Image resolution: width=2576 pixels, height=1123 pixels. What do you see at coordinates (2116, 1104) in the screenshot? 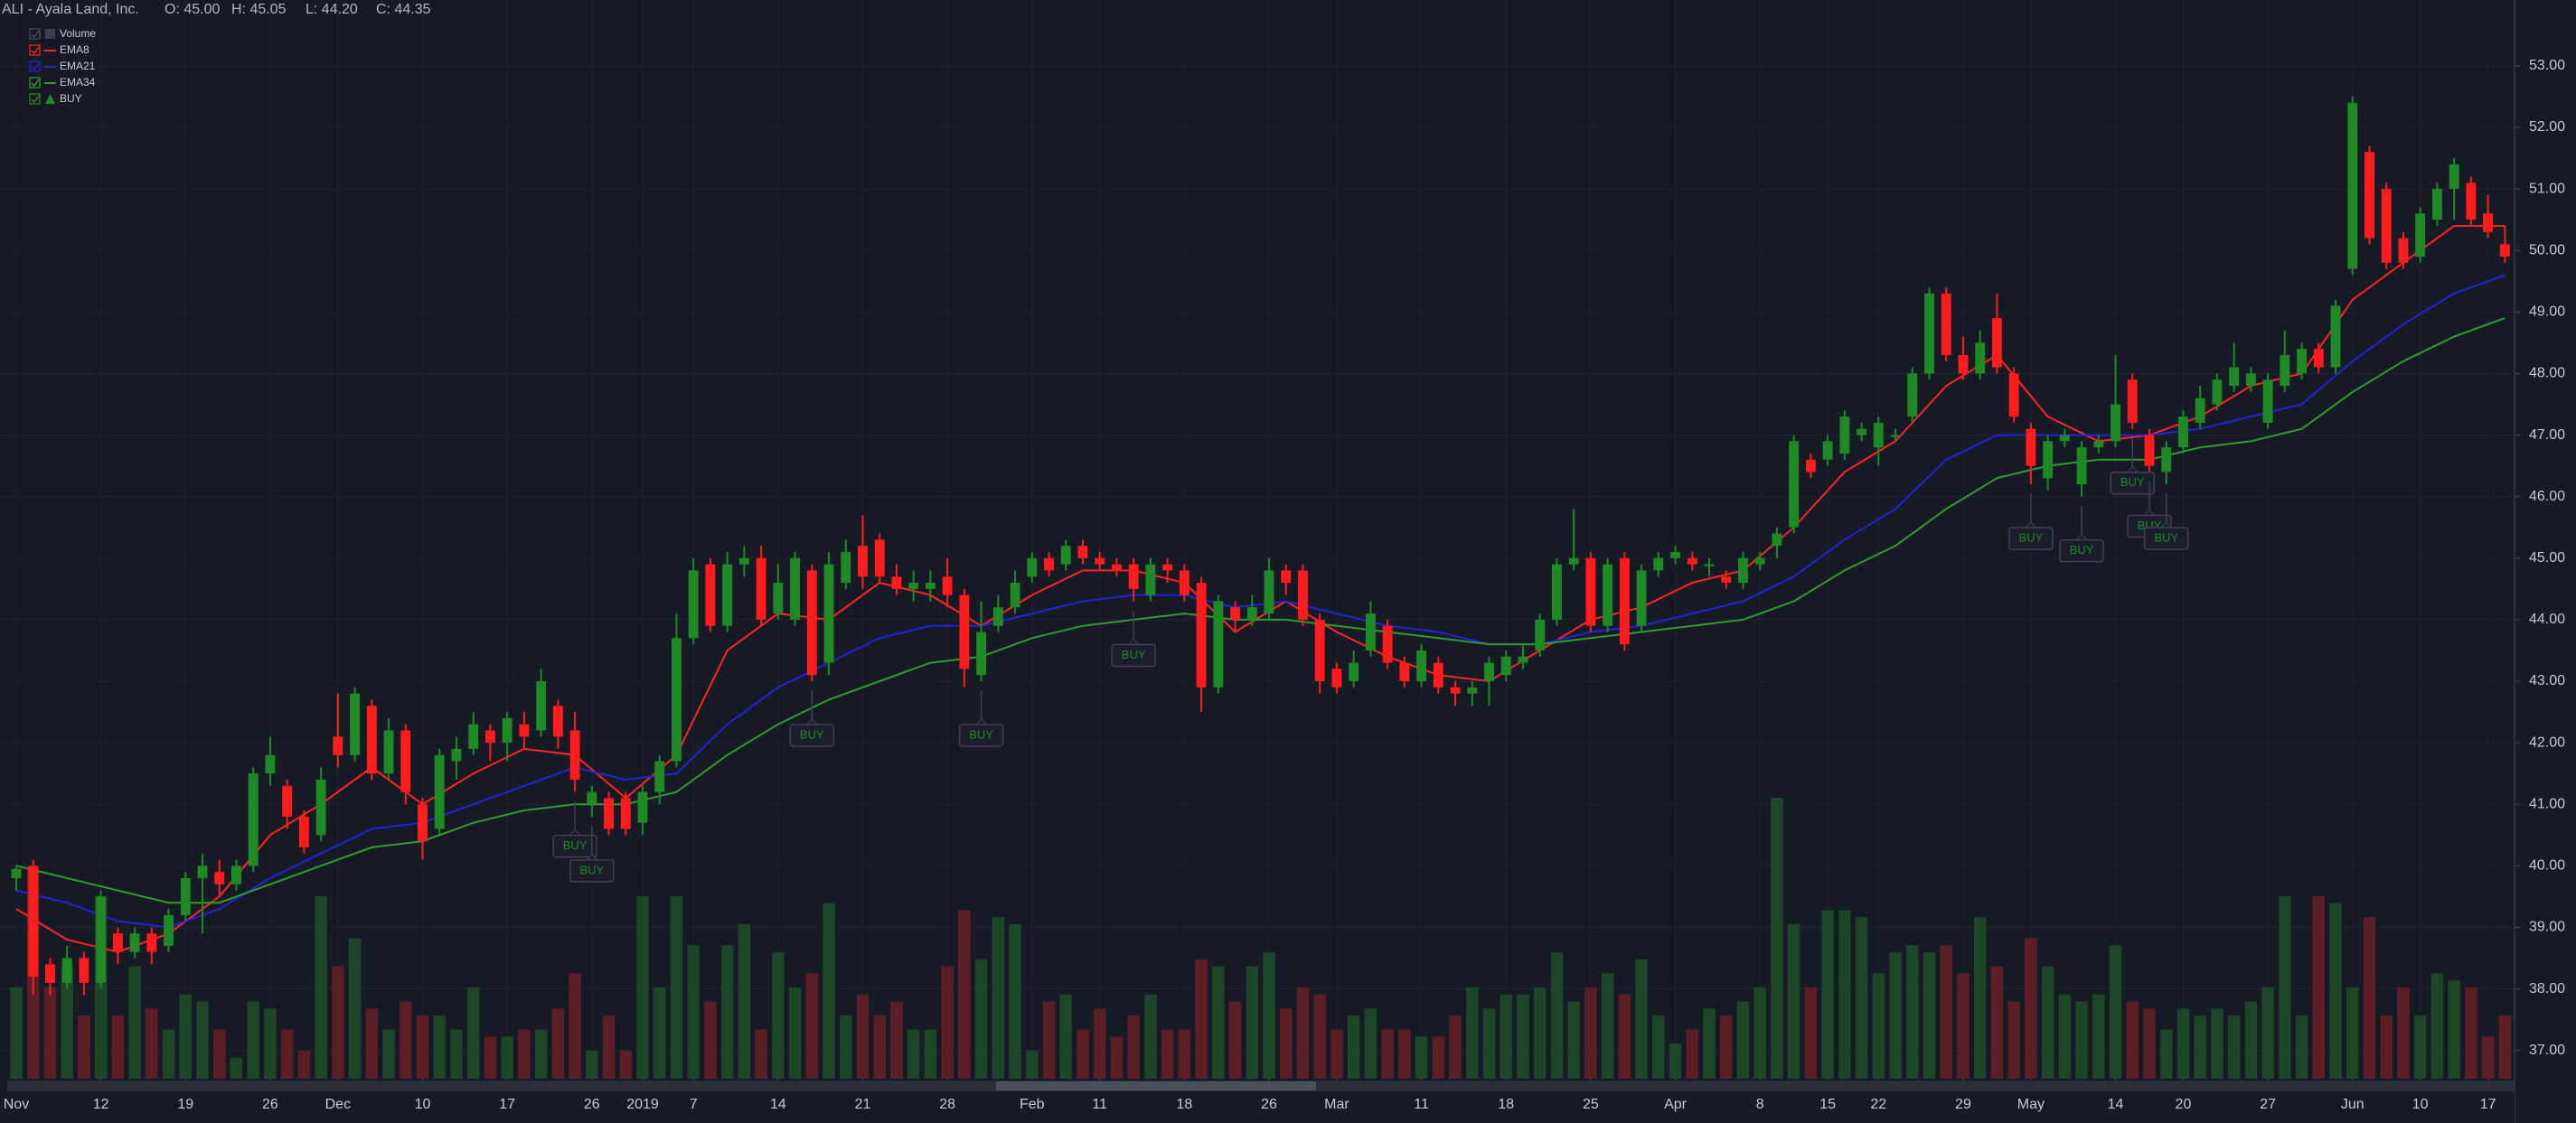
I see `x-tick-label: 14` at bounding box center [2116, 1104].